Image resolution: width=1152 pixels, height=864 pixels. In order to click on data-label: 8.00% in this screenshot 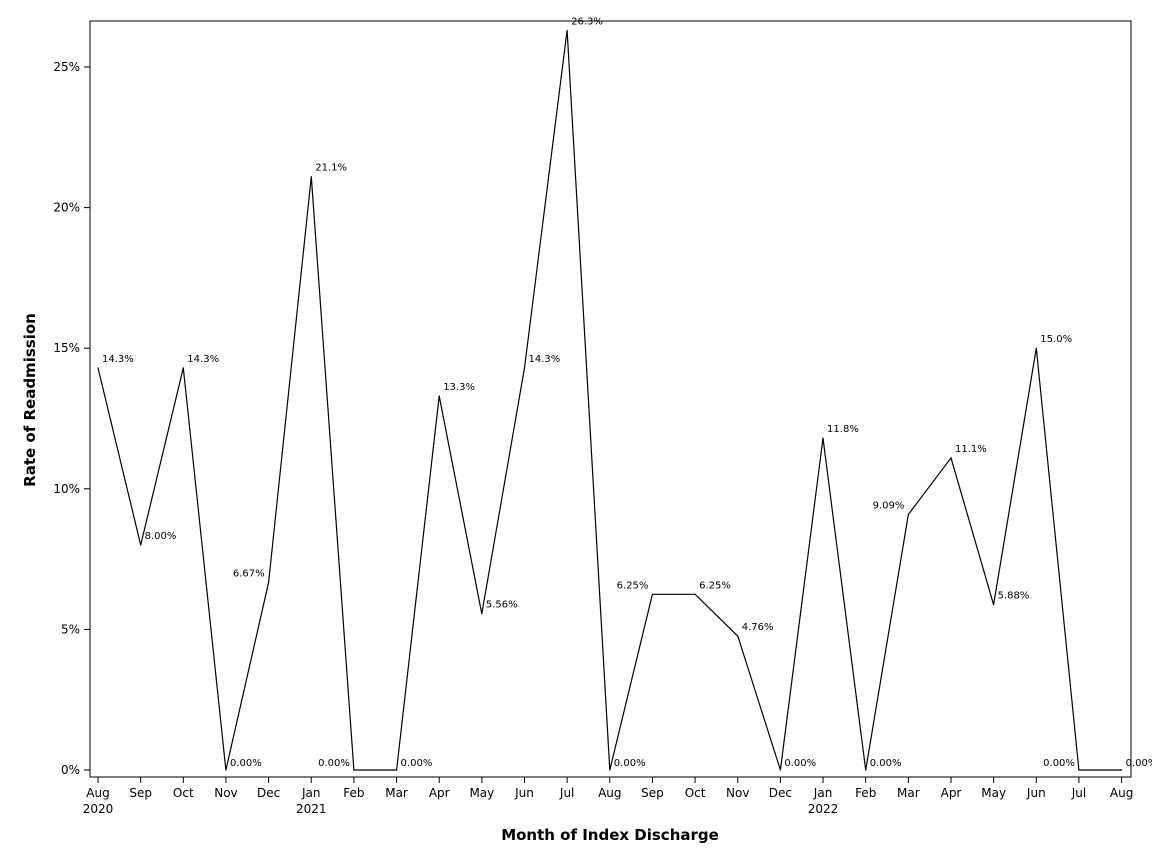, I will do `click(161, 536)`.